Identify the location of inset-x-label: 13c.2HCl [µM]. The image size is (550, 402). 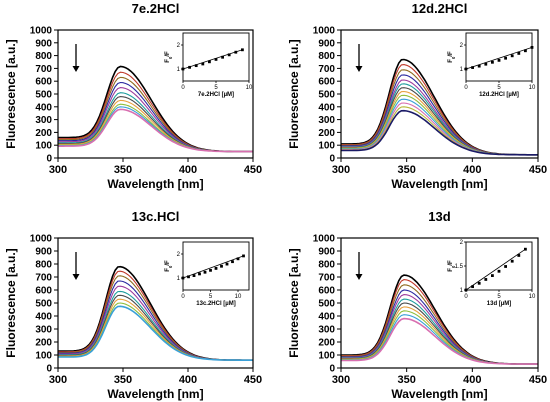
(215, 304).